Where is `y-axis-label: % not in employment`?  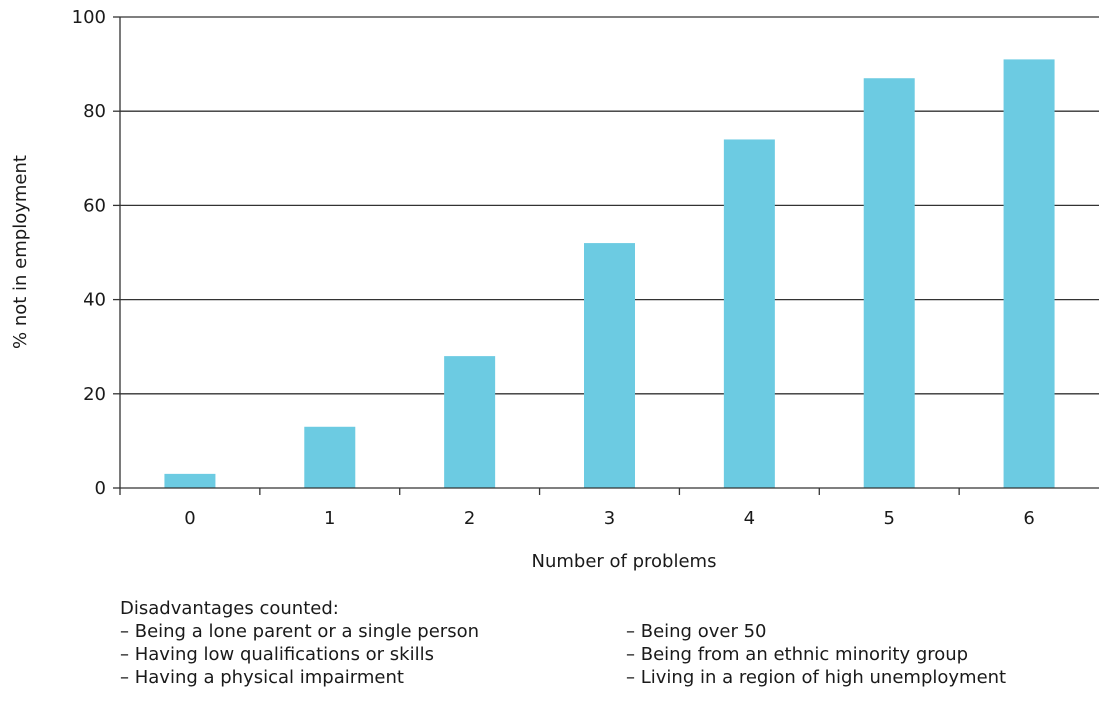 y-axis-label: % not in employment is located at coordinates (20, 252).